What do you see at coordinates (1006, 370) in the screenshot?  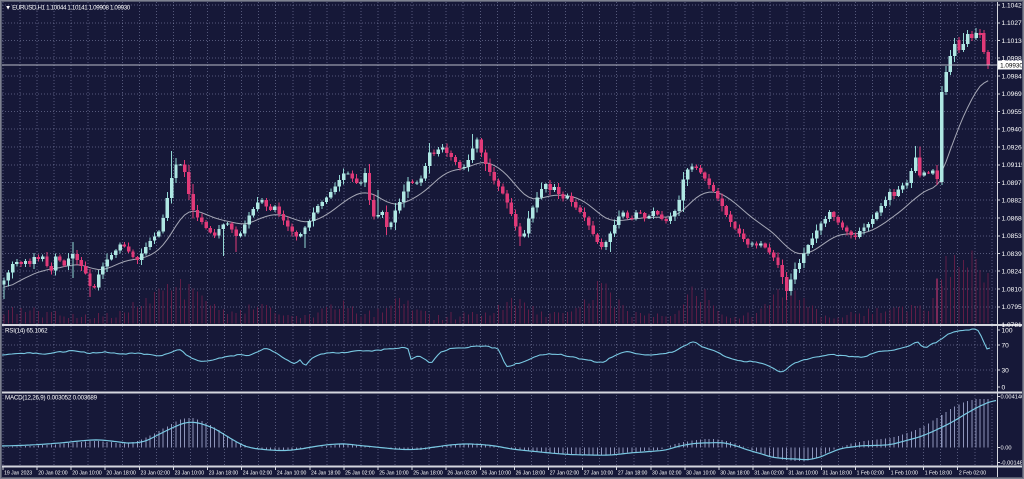 I see `svg-text: 30` at bounding box center [1006, 370].